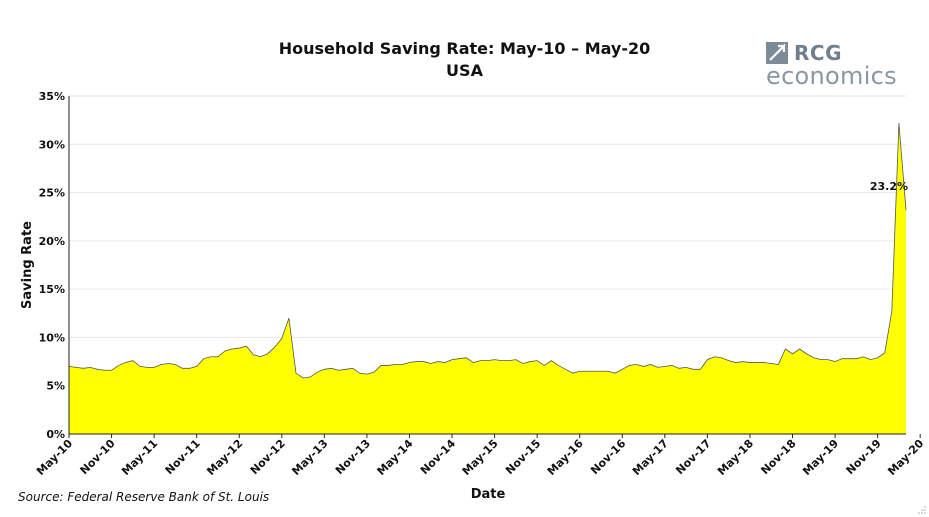 The height and width of the screenshot is (517, 929). I want to click on chart-title: Household Saving Rate: May-10 – May-20, so click(464, 48).